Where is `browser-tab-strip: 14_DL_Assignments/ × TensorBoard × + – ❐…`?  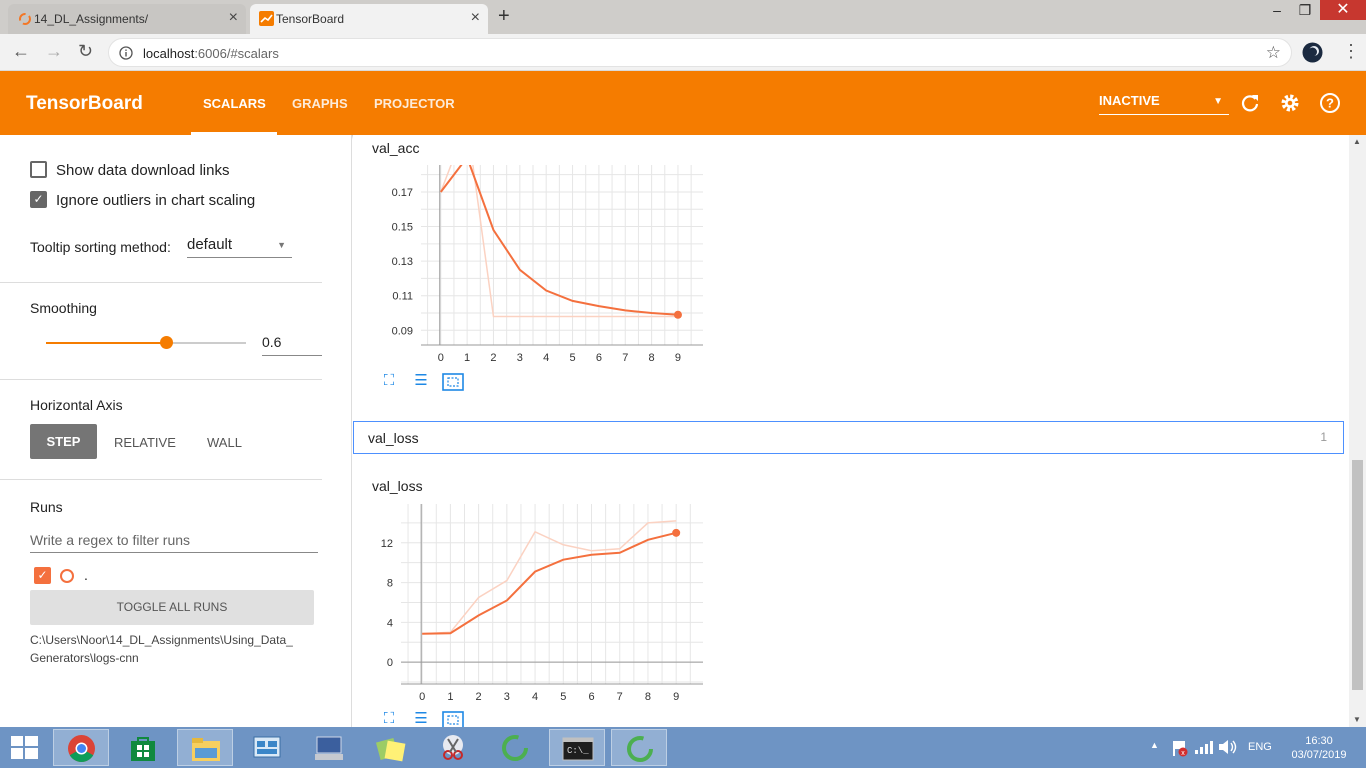 browser-tab-strip: 14_DL_Assignments/ × TensorBoard × + – ❐… is located at coordinates (683, 17).